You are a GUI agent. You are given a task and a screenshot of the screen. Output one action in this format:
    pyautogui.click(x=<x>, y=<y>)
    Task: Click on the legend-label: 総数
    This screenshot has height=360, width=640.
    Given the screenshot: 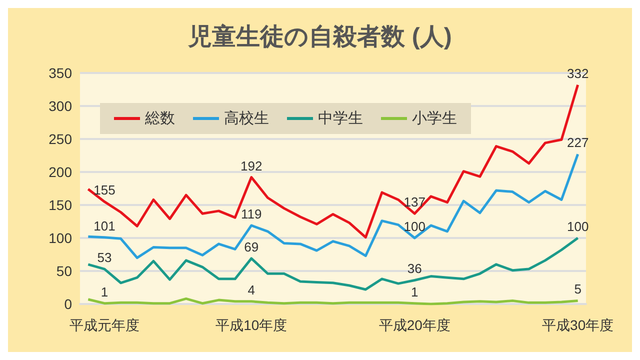 What is the action you would take?
    pyautogui.click(x=159, y=118)
    